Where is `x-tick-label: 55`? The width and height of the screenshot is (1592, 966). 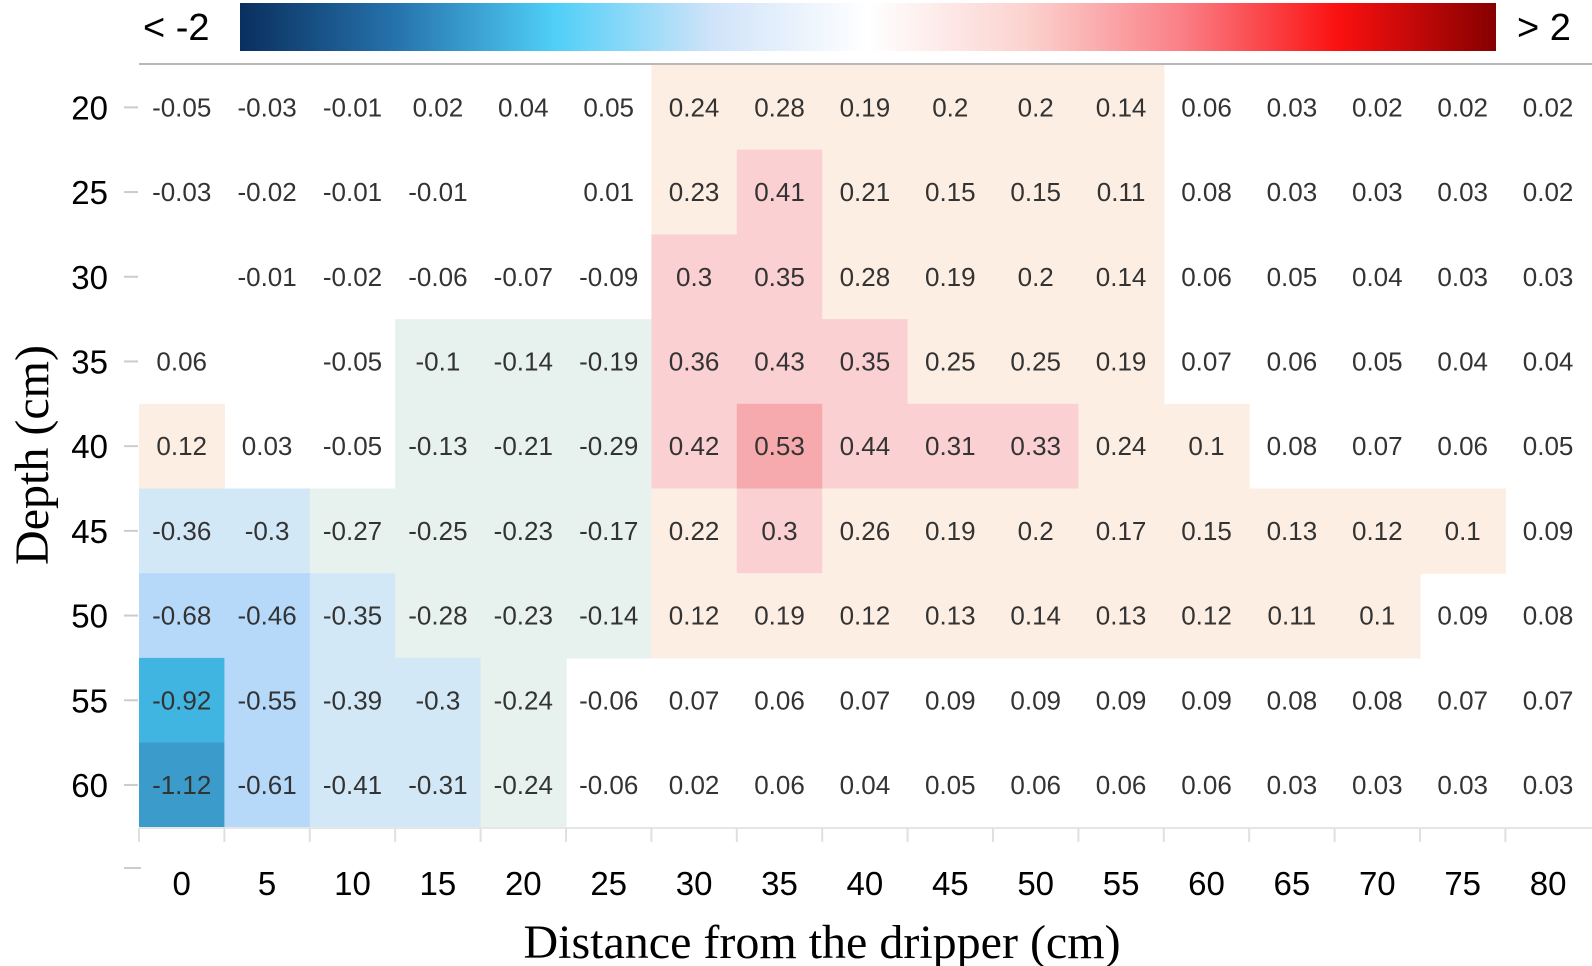 x-tick-label: 55 is located at coordinates (1121, 883).